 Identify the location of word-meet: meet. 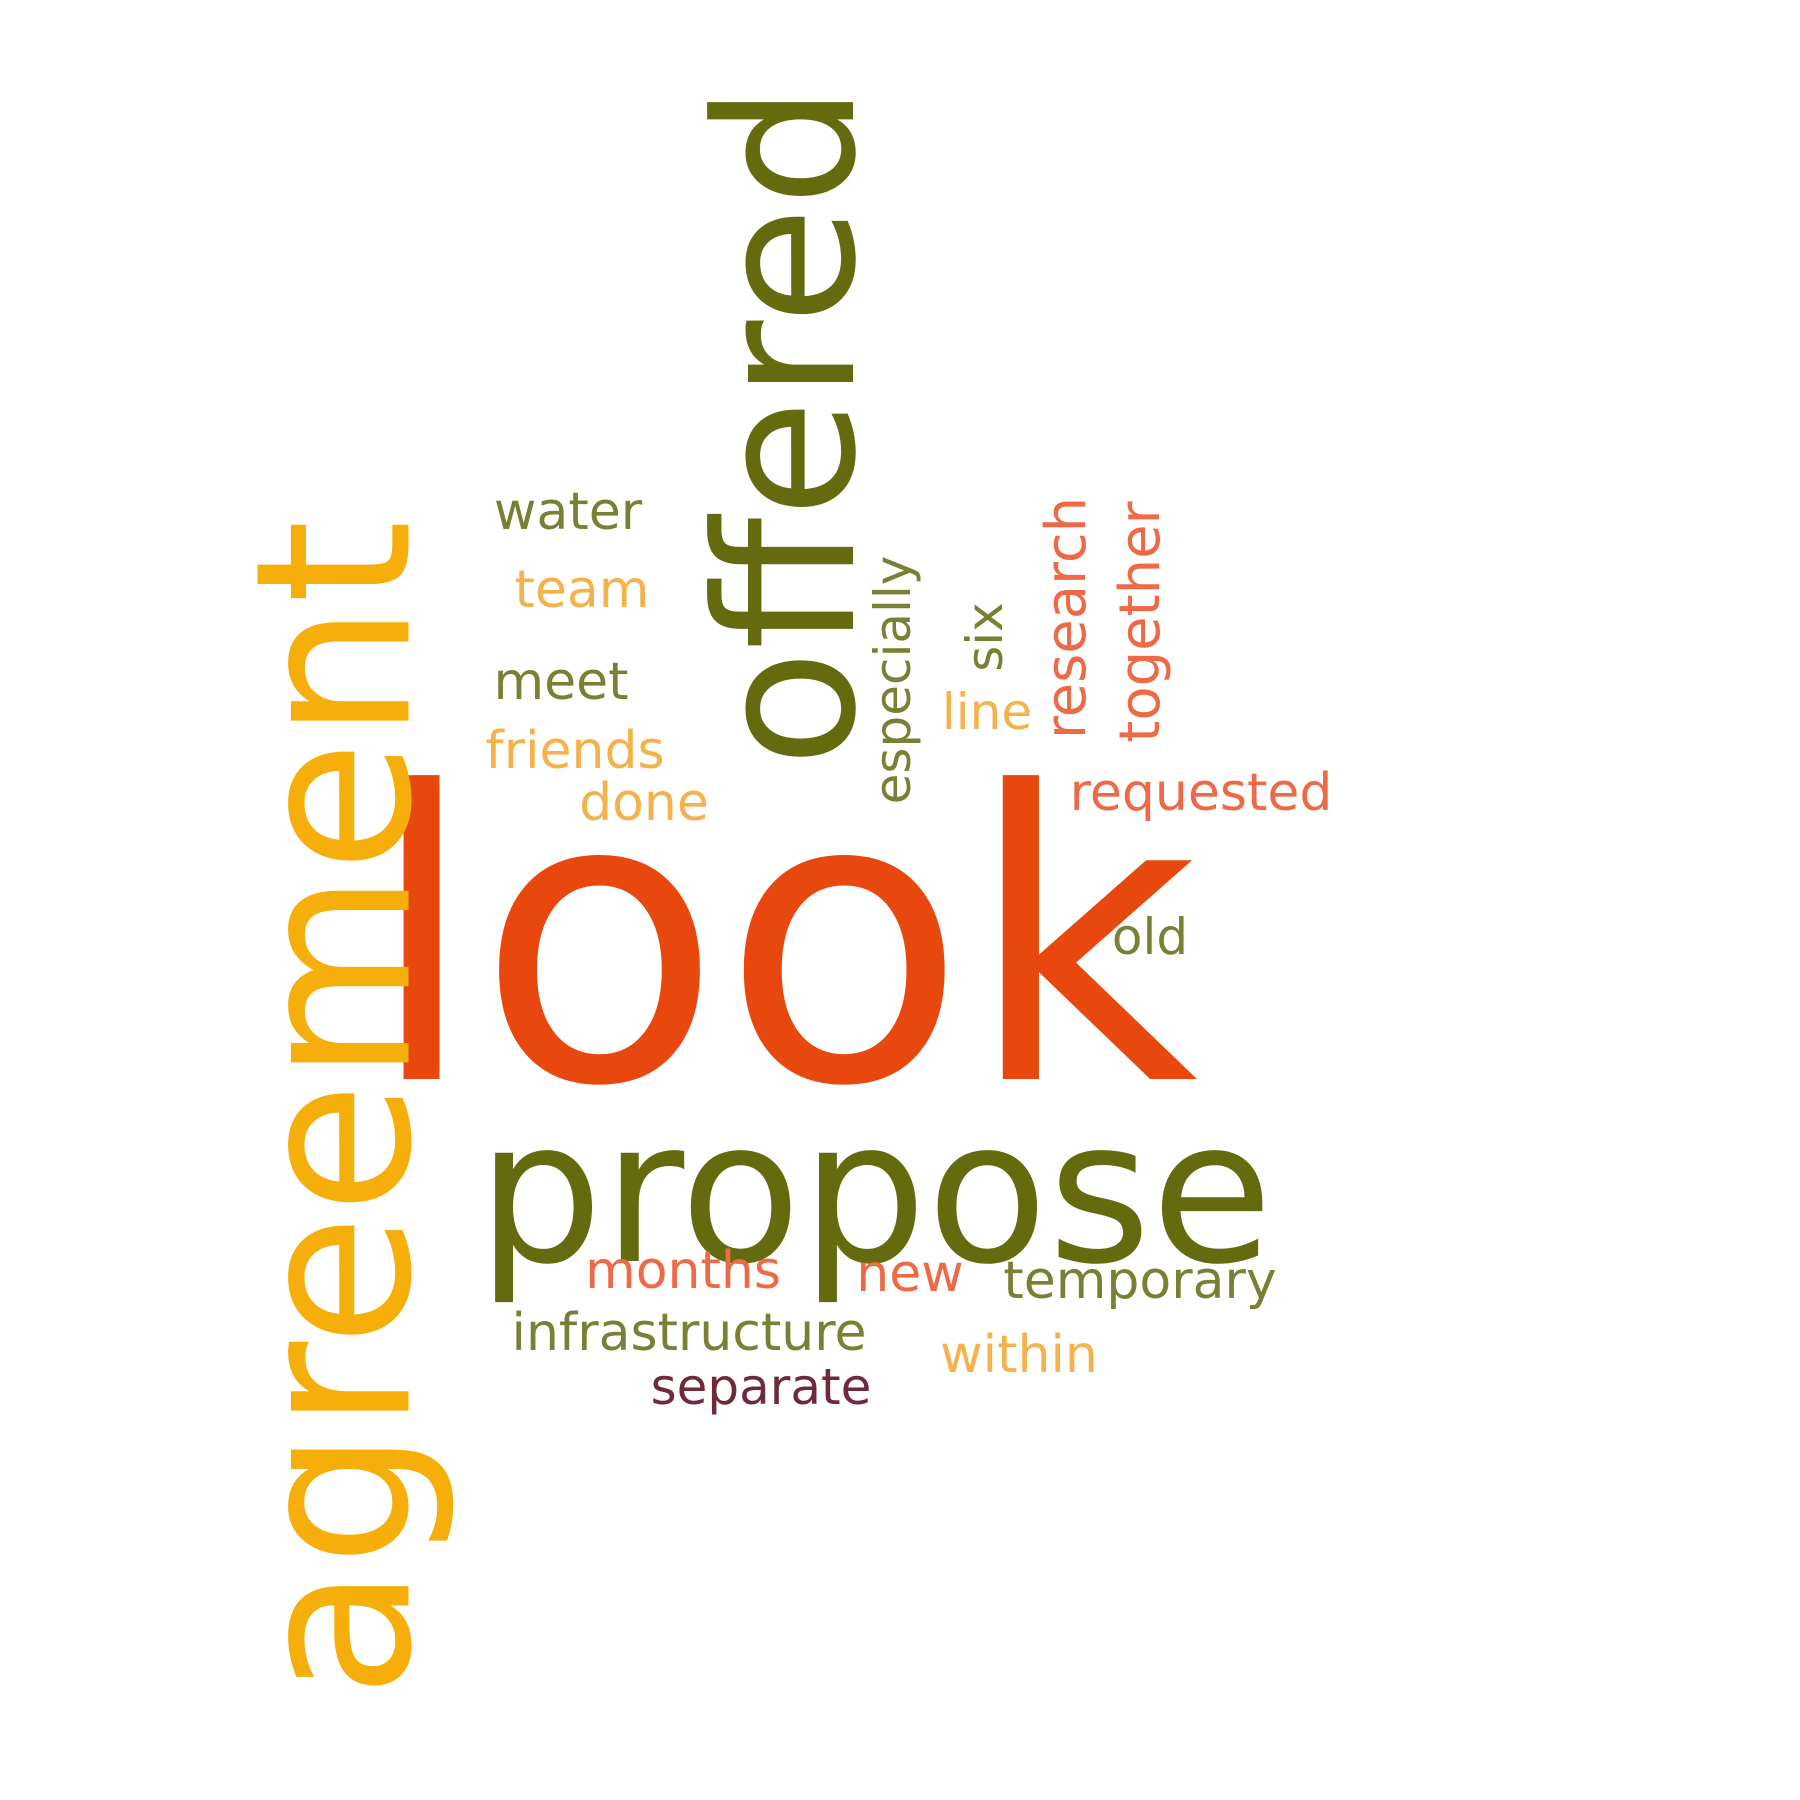
(561, 682).